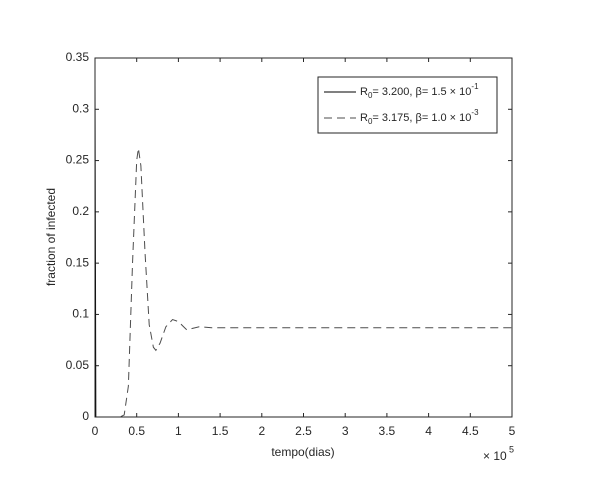  What do you see at coordinates (511, 449) in the screenshot?
I see `x-multiplier-exponent: 5` at bounding box center [511, 449].